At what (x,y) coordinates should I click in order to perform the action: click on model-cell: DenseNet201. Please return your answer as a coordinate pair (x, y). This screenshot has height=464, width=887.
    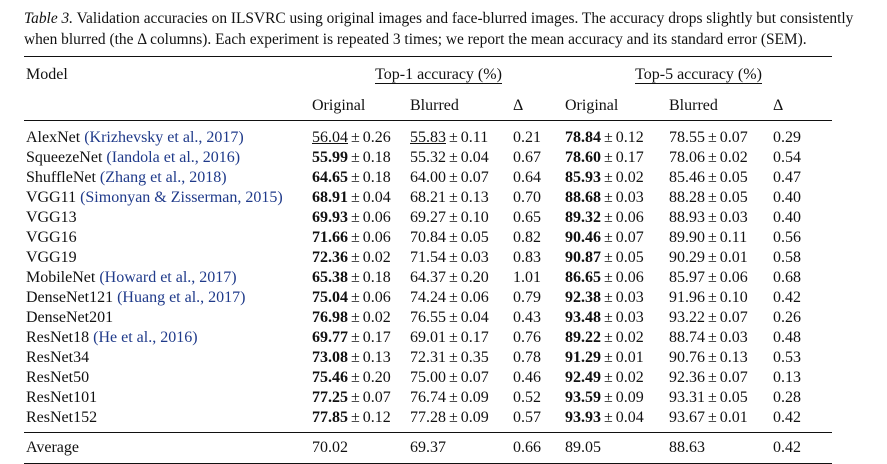
    Looking at the image, I should click on (168, 318).